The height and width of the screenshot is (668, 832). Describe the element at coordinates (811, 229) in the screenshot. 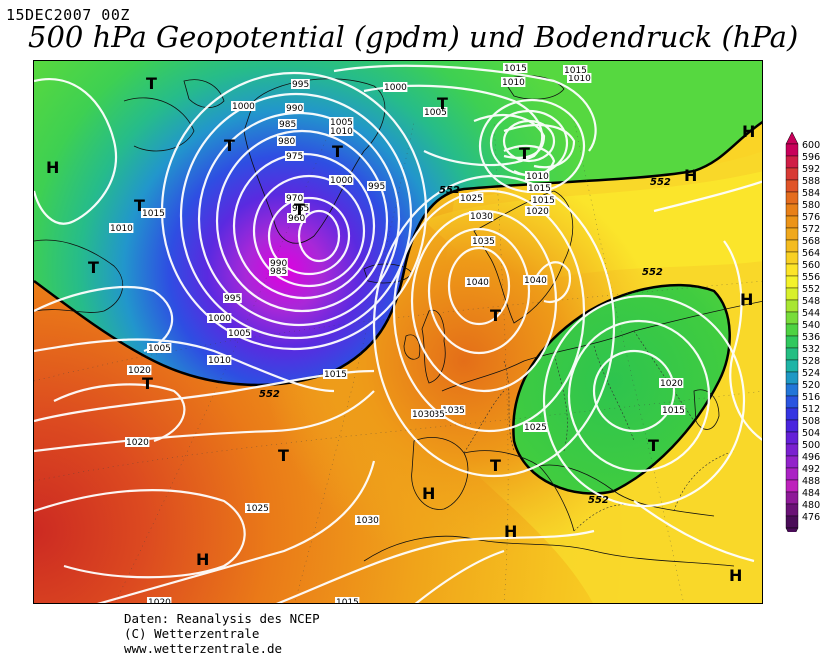

I see `legend-level-label: 572` at that location.